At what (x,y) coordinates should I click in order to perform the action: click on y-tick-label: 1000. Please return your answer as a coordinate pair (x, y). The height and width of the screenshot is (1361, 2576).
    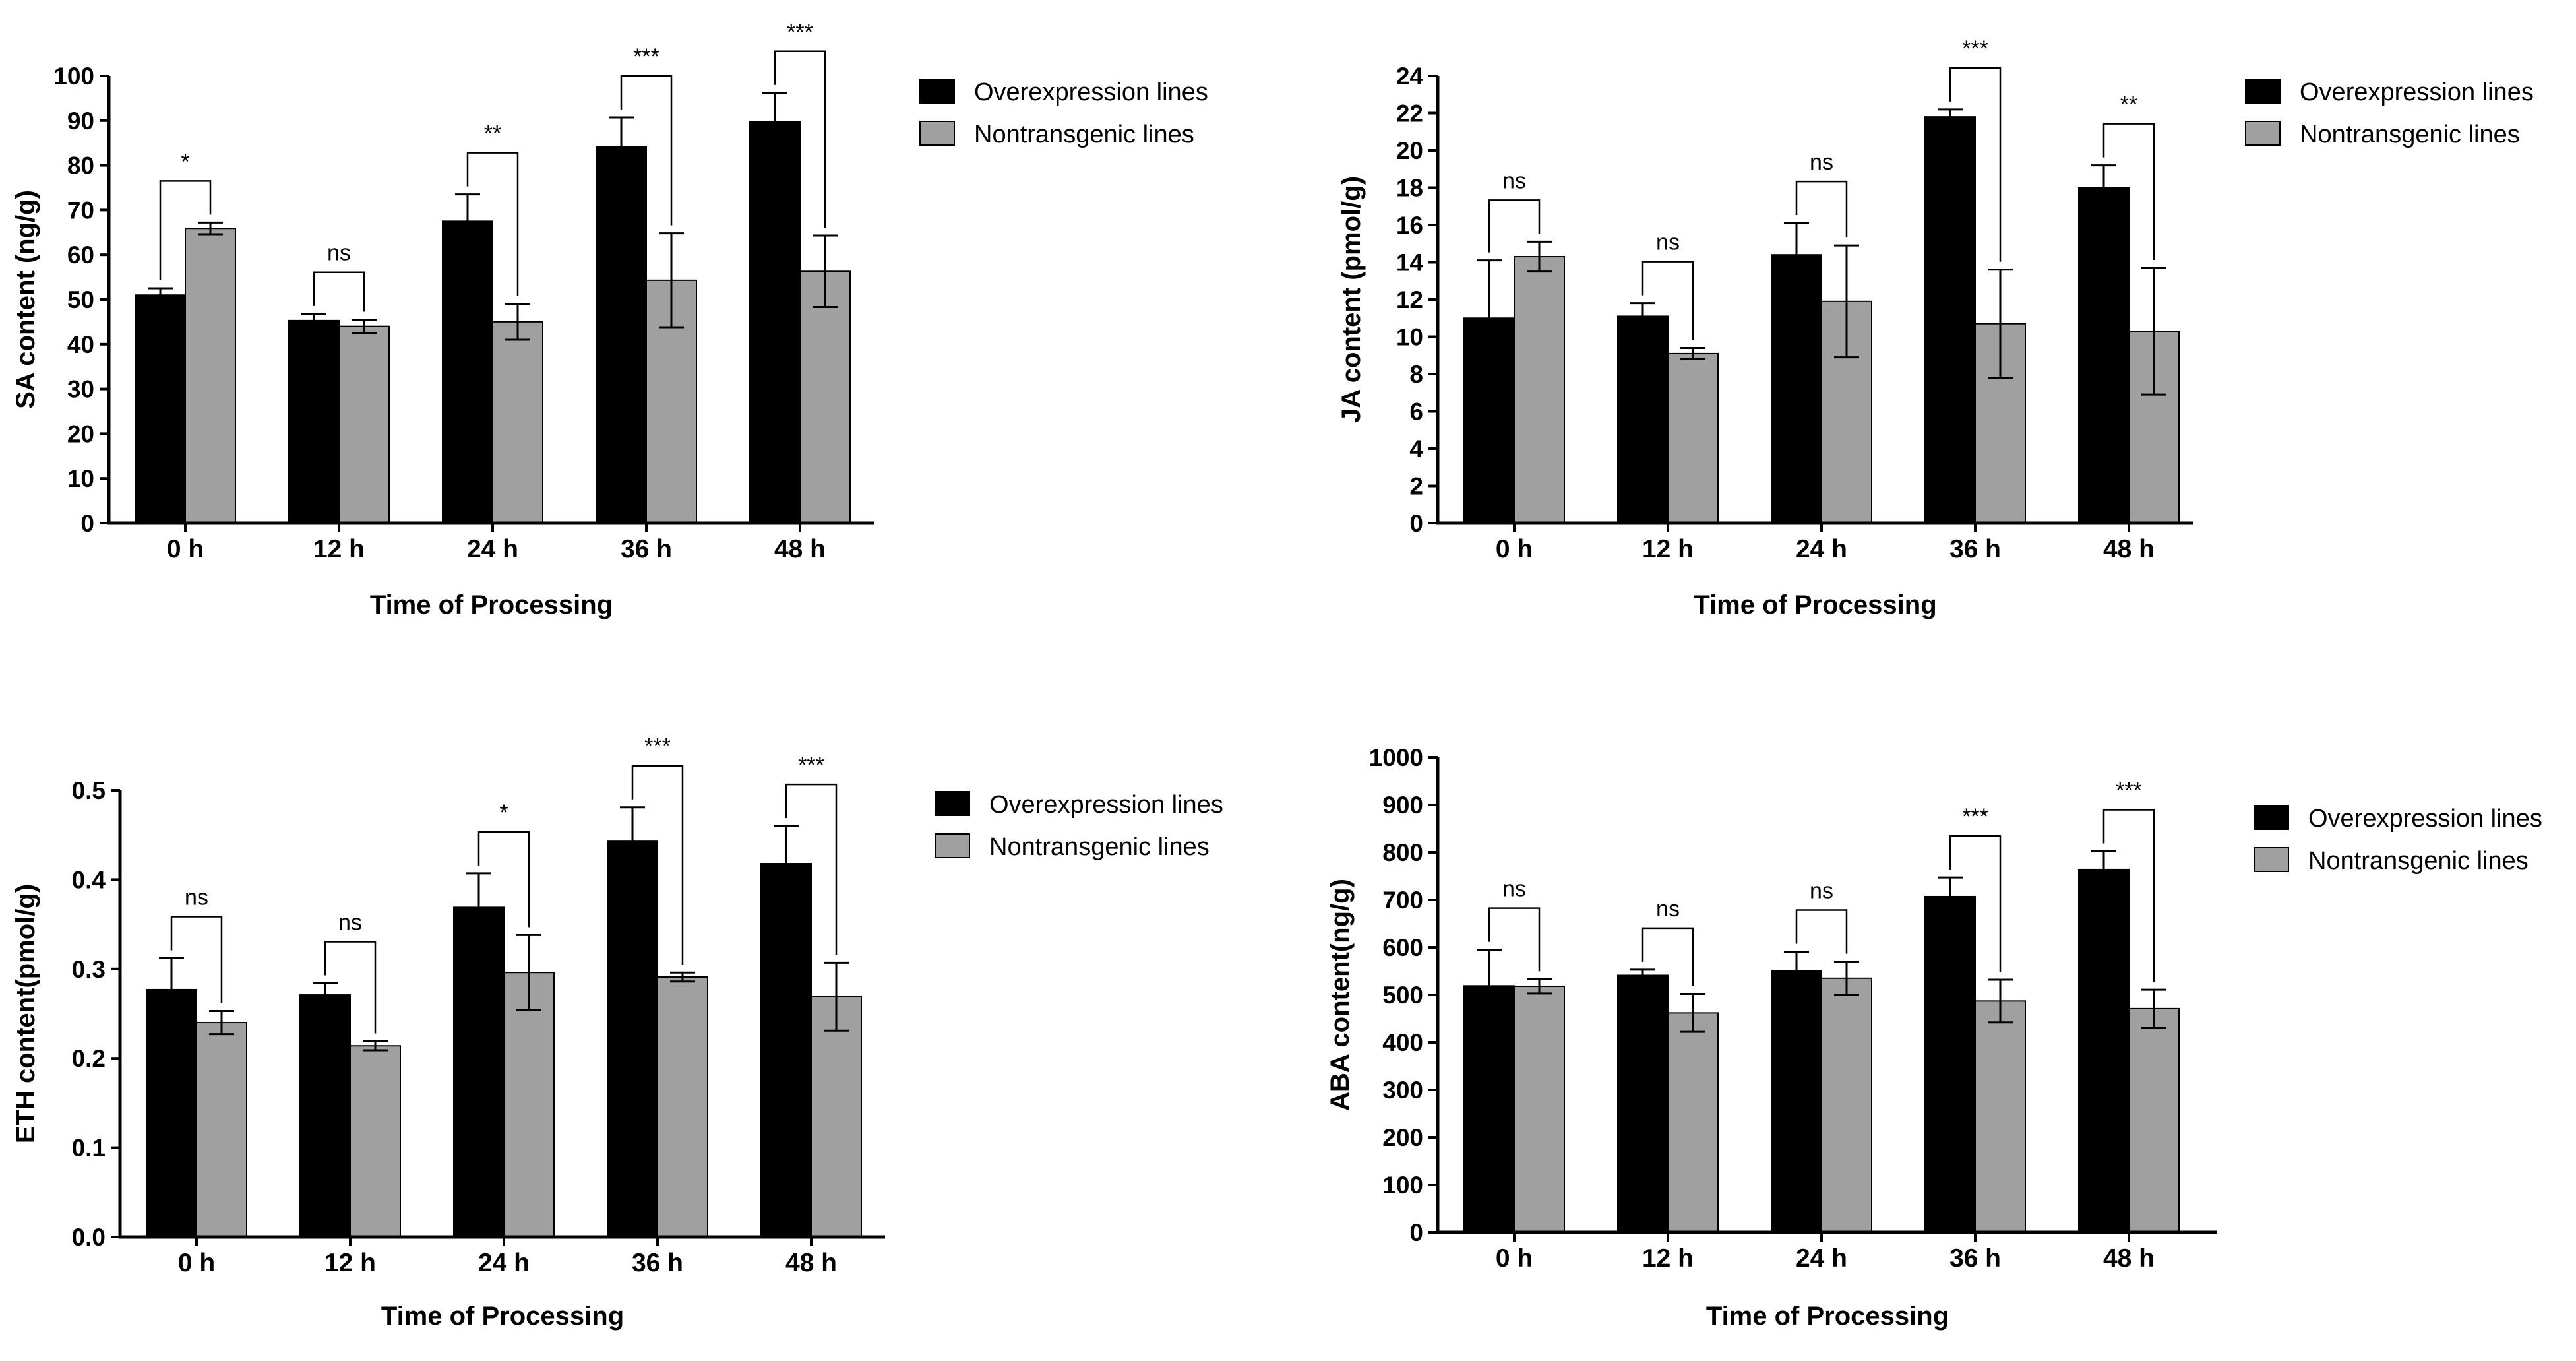
    Looking at the image, I should click on (1396, 758).